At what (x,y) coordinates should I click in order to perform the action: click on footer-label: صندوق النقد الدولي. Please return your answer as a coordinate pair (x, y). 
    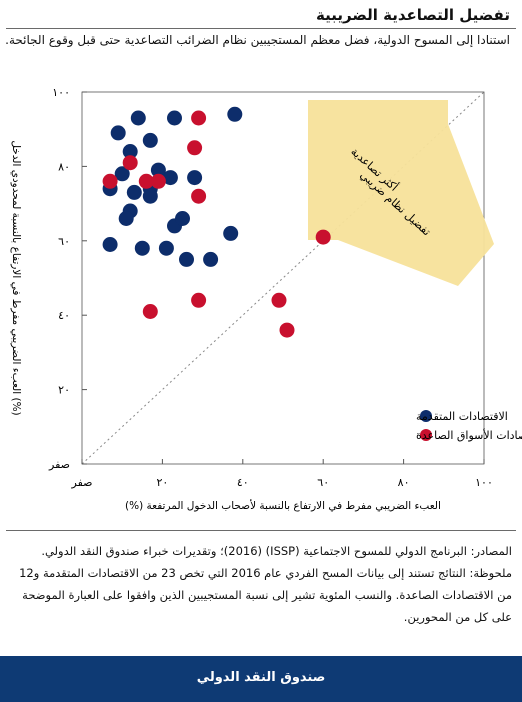
    Looking at the image, I should click on (261, 677).